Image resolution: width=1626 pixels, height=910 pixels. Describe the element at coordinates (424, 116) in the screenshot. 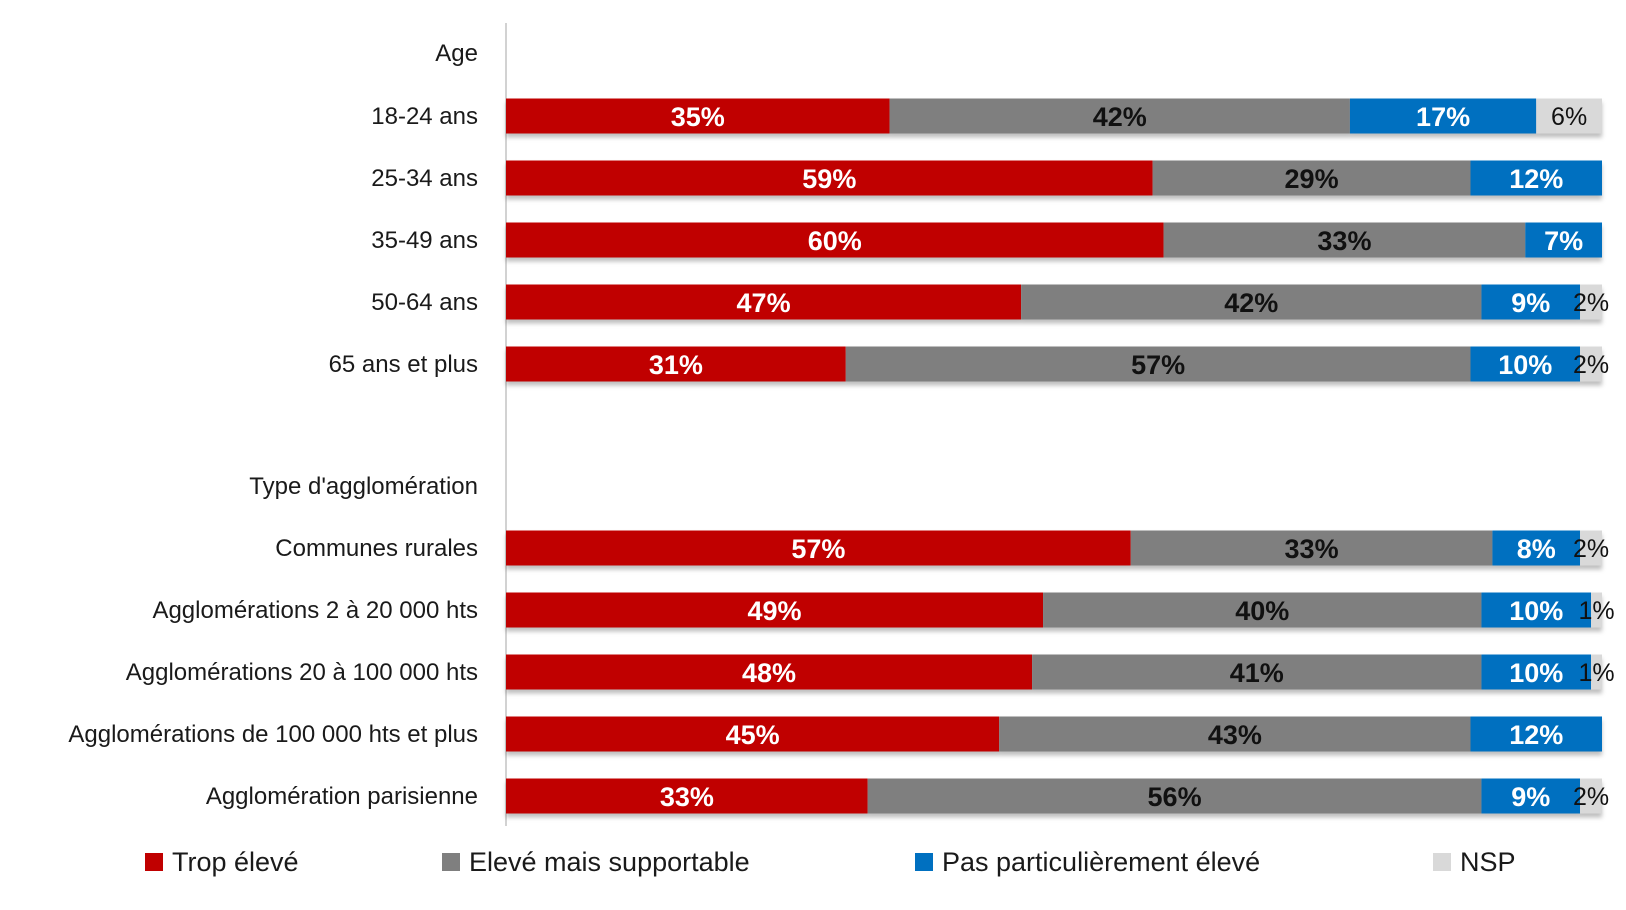

I see `category-label: 18-24 ans` at that location.